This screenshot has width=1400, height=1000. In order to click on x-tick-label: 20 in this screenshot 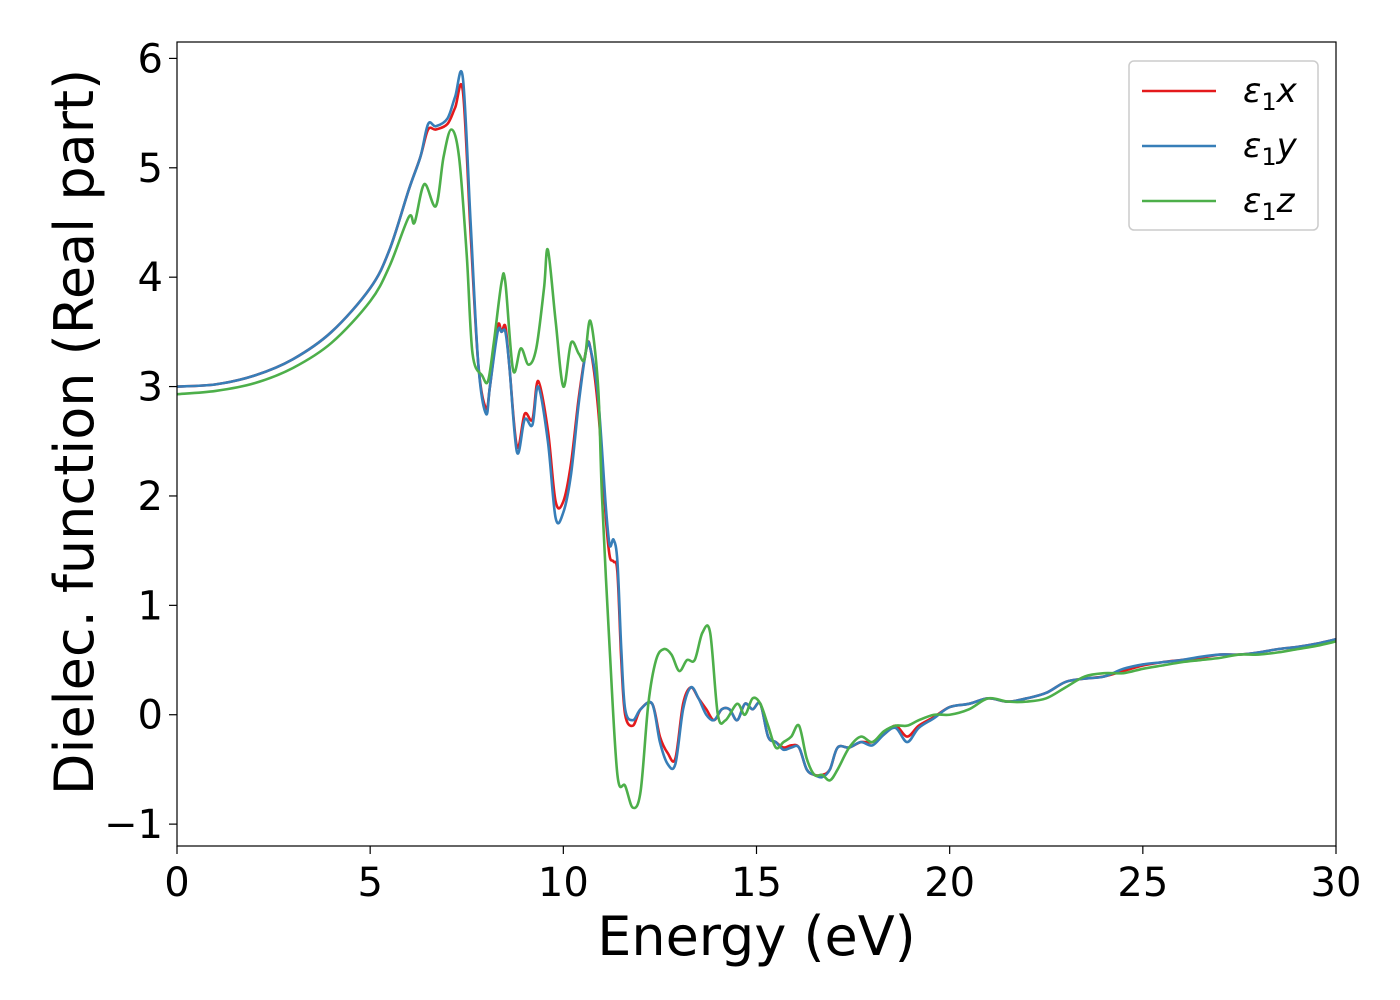, I will do `click(949, 883)`.